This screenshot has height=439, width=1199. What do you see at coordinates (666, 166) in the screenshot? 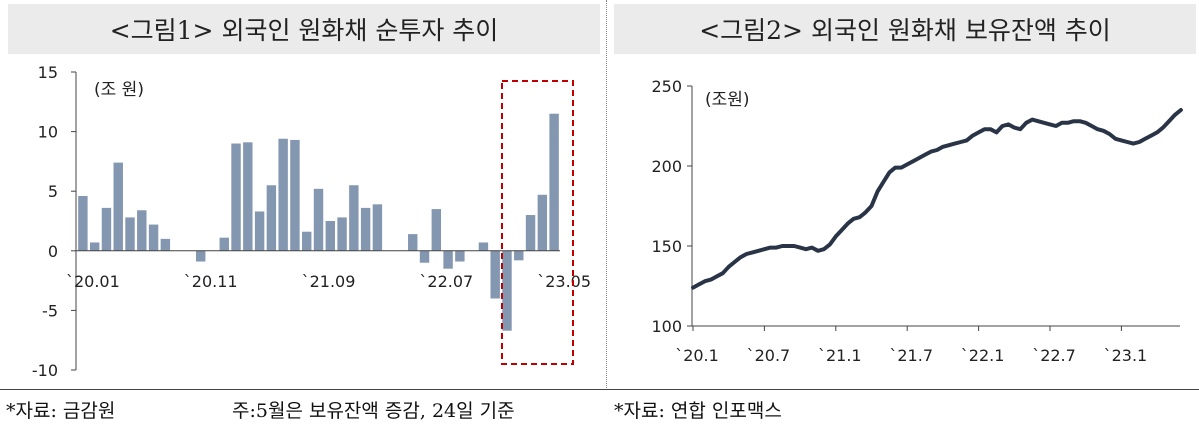
I see `y-tick-label: 200` at bounding box center [666, 166].